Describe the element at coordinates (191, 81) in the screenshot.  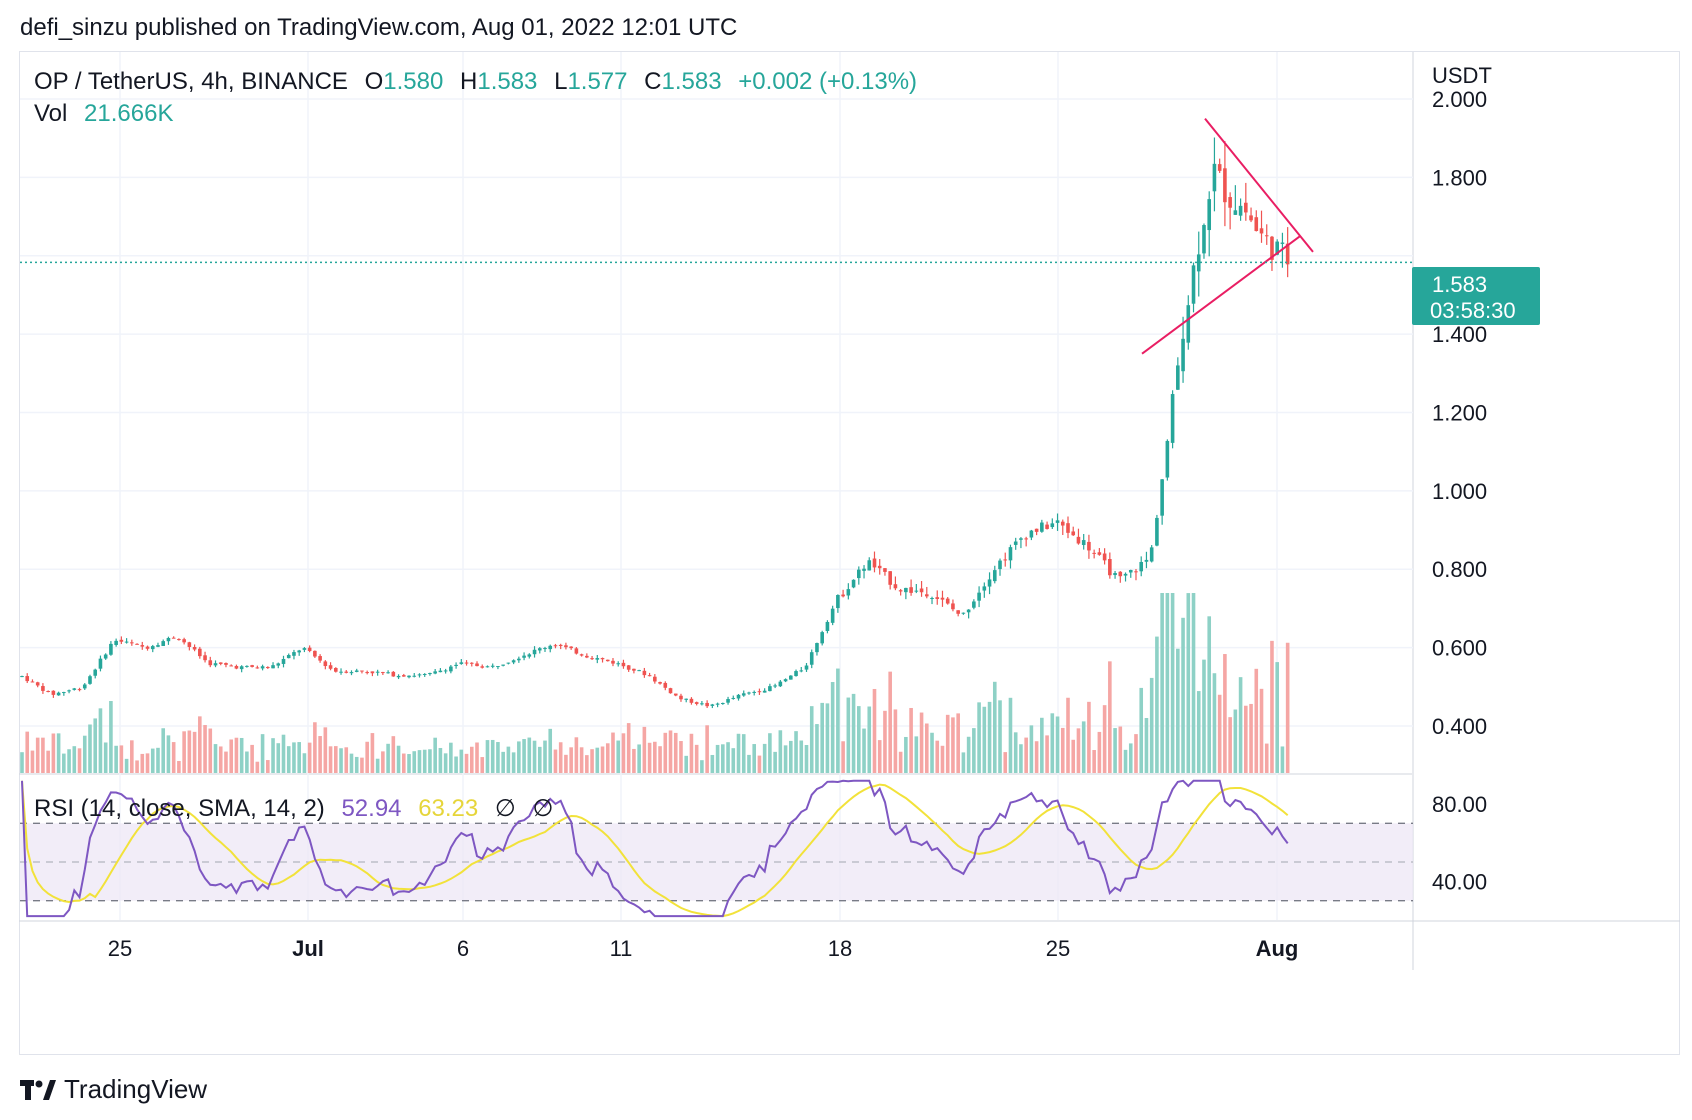
I see `symbol-label: OP / TetherUS, 4h, BINANCE` at that location.